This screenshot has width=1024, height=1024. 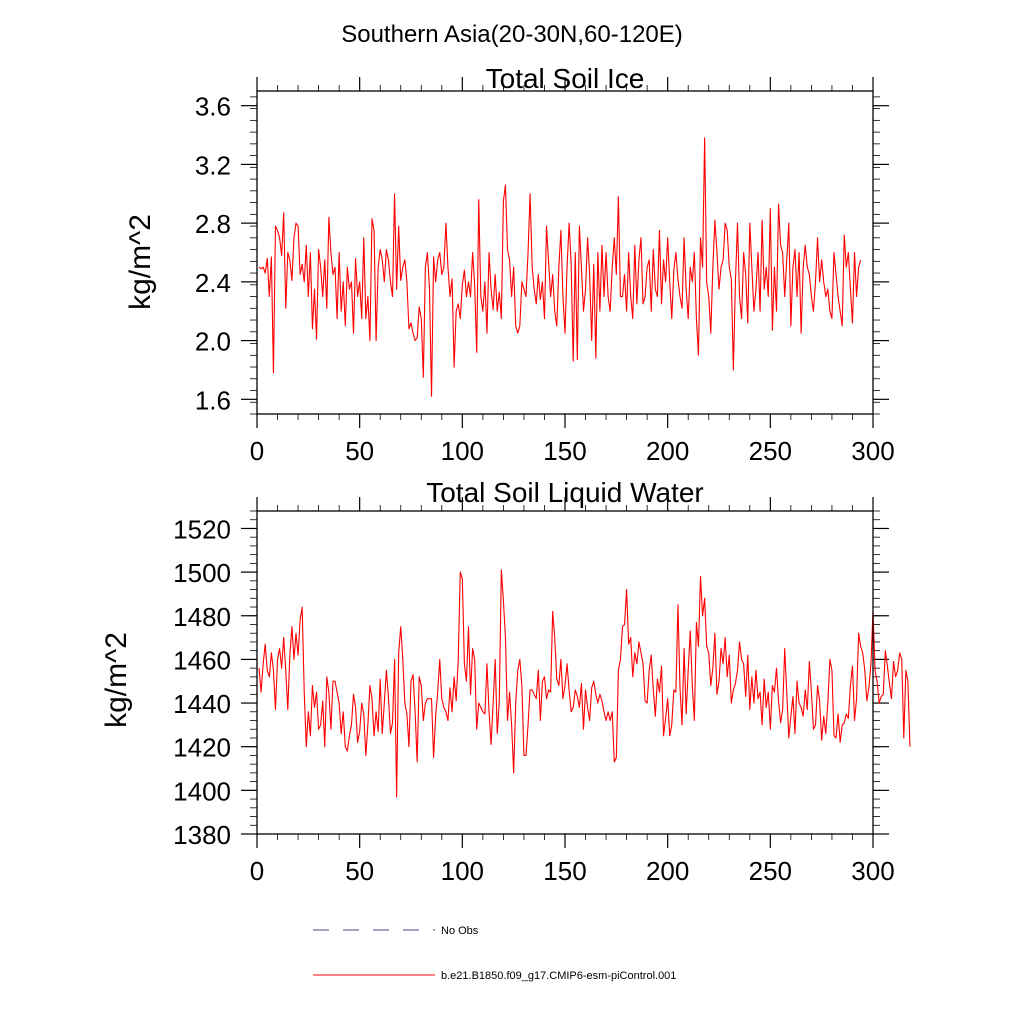 I want to click on y-tick-label-soil-liquid-water: 1460, so click(x=202, y=660).